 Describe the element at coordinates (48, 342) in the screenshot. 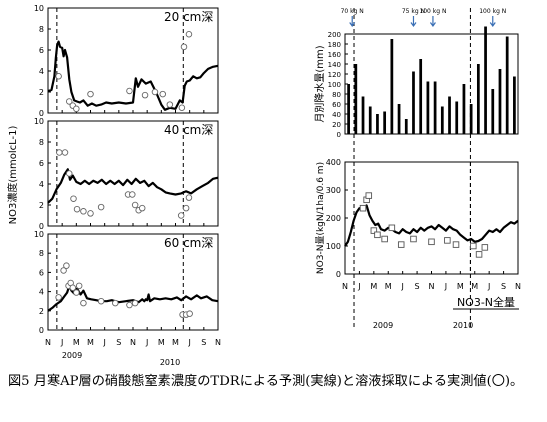

I see `left-month-label-0: N` at that location.